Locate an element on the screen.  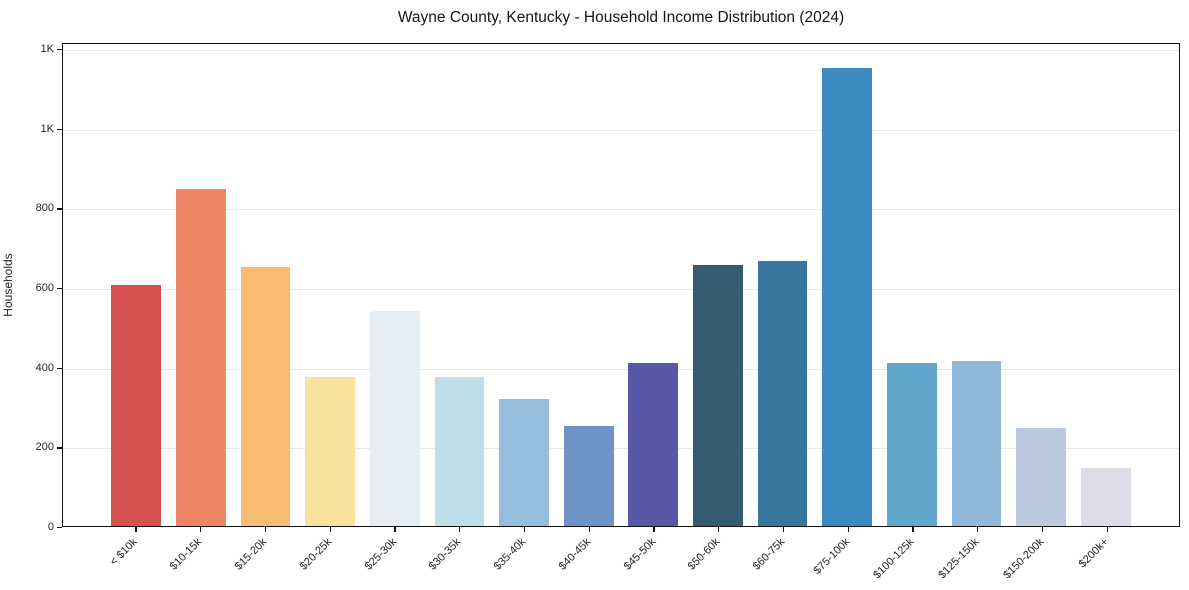
x-tick-label-1: $10-15k is located at coordinates (186, 554).